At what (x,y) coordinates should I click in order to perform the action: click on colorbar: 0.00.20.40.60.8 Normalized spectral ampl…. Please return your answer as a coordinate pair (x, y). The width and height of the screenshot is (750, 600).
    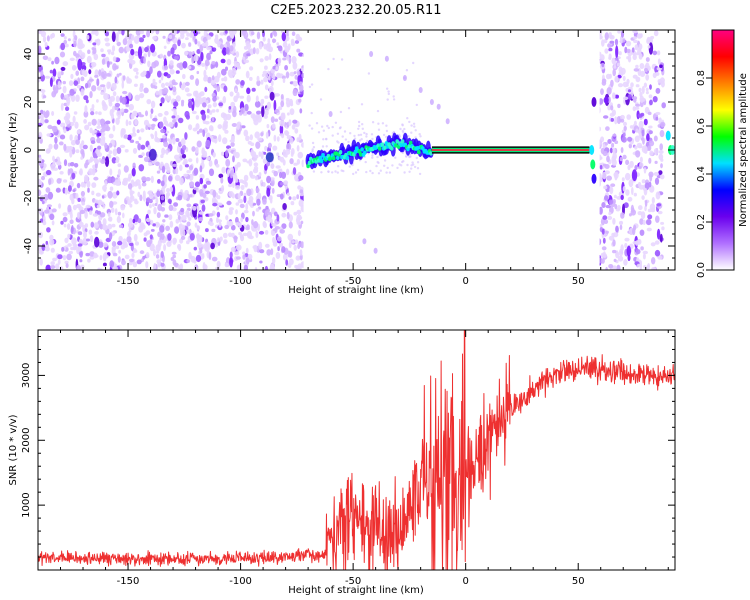
    Looking at the image, I should click on (722, 153).